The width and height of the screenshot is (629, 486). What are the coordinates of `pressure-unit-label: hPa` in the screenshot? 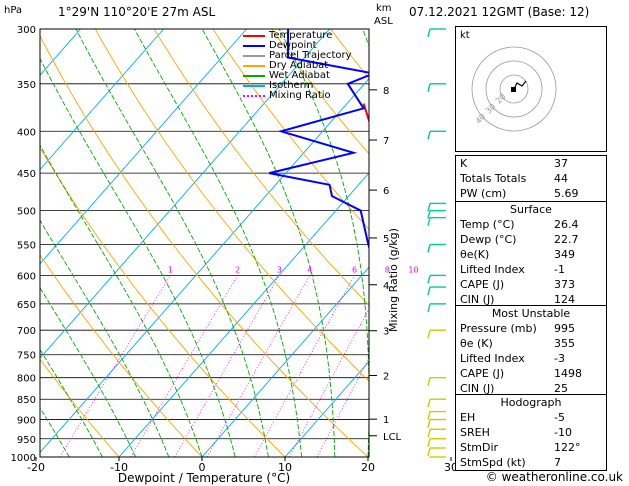 It's located at (13, 10).